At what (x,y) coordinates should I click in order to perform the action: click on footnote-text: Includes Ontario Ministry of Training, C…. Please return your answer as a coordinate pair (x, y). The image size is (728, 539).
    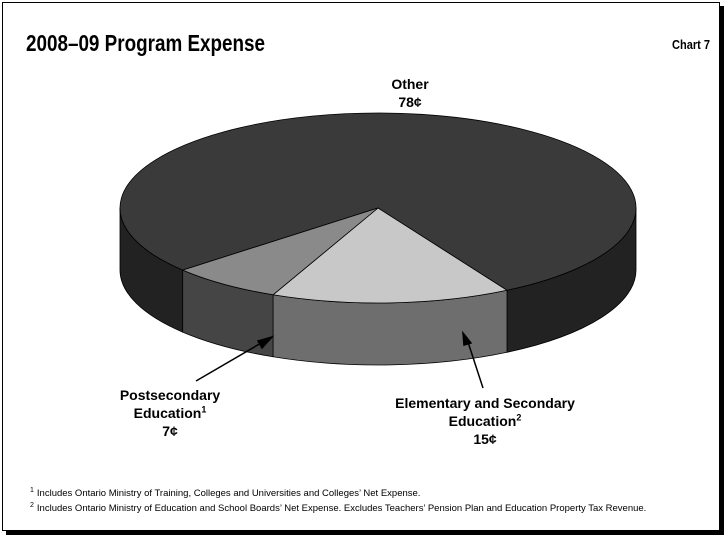
    Looking at the image, I should click on (228, 494).